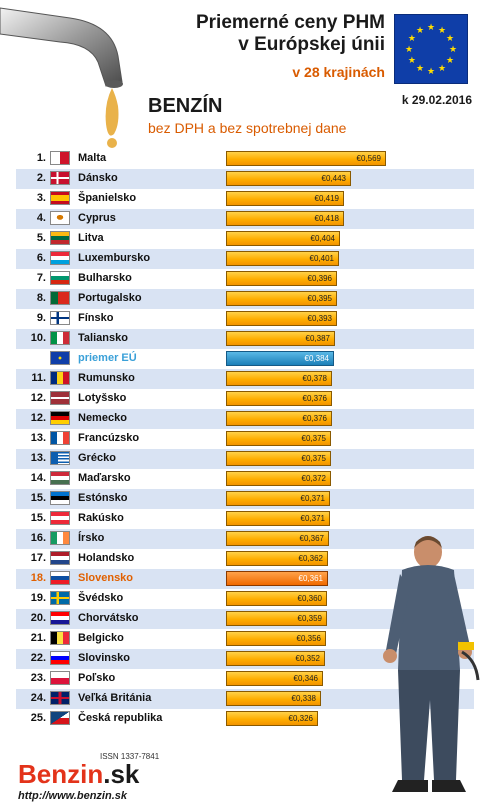 The height and width of the screenshot is (810, 480). I want to click on country-name: Španielsko, so click(107, 198).